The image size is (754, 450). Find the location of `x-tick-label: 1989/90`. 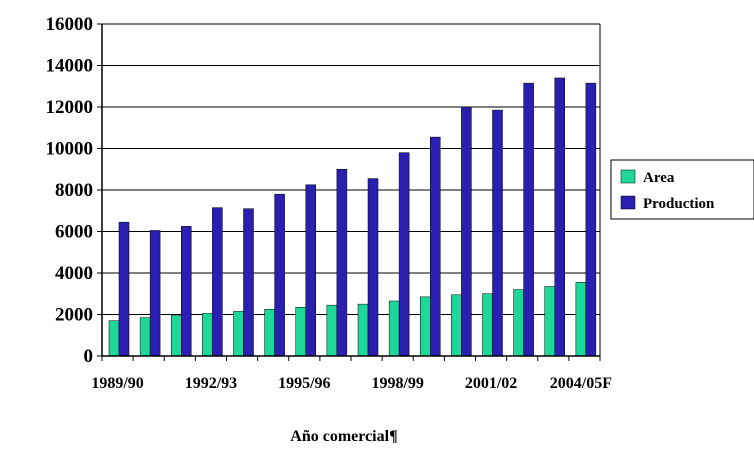

x-tick-label: 1989/90 is located at coordinates (117, 383).